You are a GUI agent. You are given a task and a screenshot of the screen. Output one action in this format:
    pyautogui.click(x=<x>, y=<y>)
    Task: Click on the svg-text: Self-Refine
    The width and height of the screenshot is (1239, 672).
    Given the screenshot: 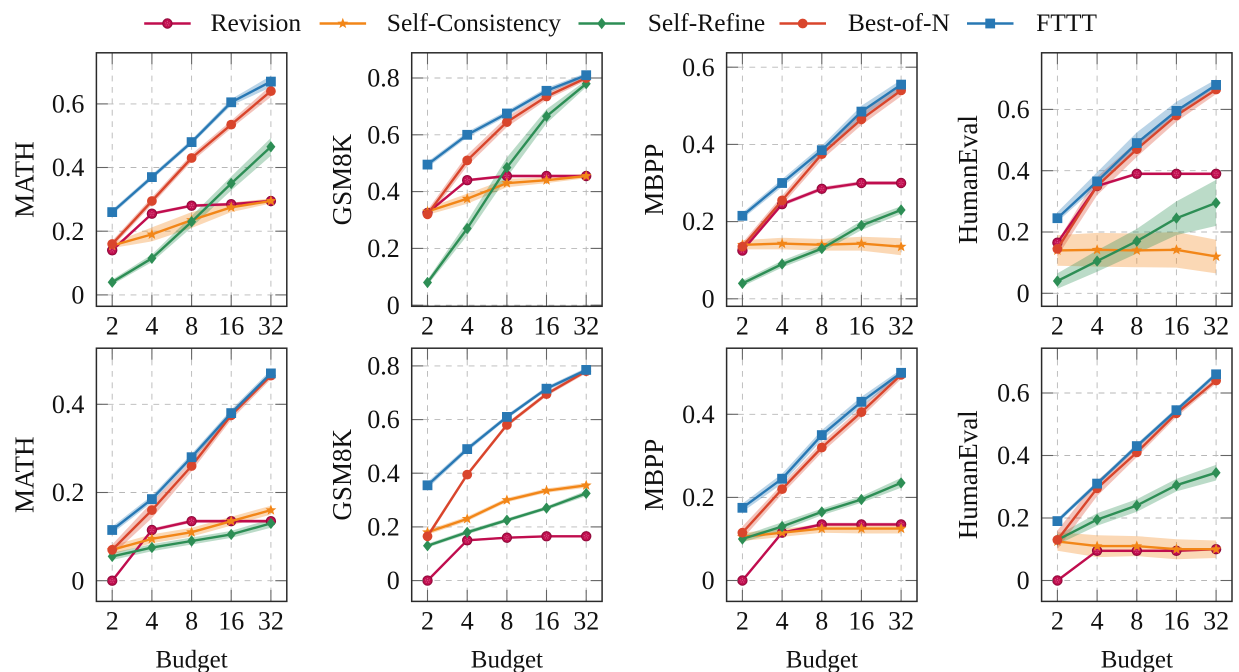 What is the action you would take?
    pyautogui.click(x=707, y=22)
    